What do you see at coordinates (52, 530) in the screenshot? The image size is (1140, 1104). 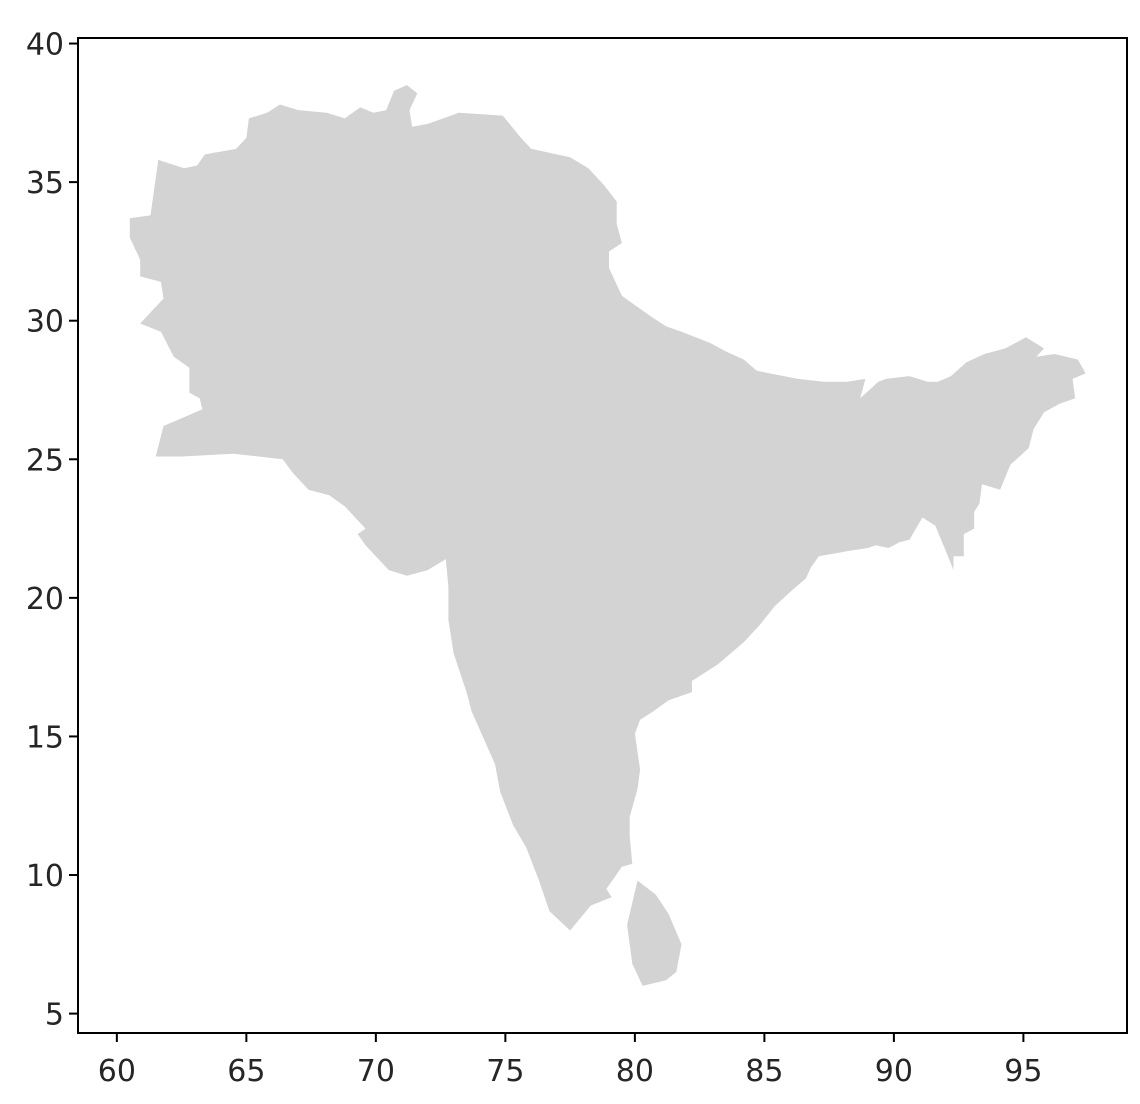 I see `y-axis: 5 10 15 20 25 30 35 40` at bounding box center [52, 530].